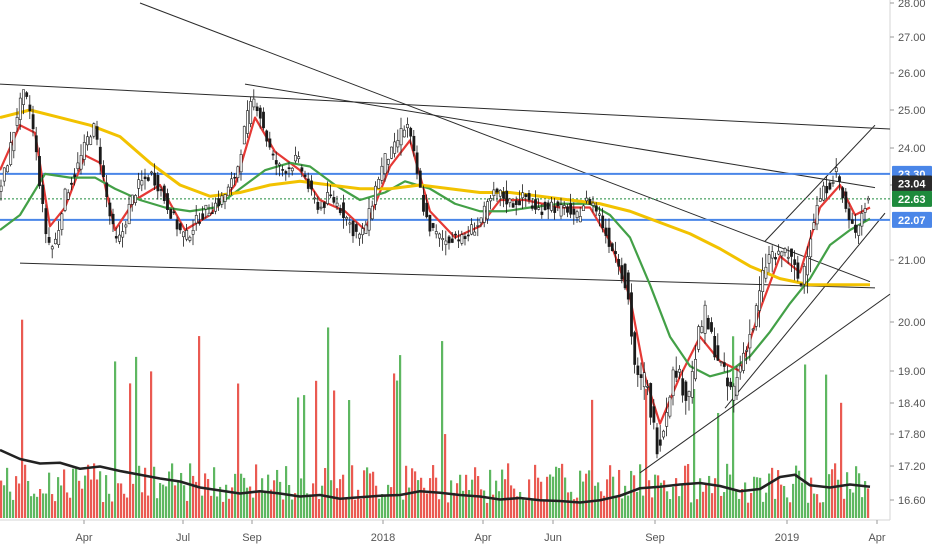  What do you see at coordinates (787, 538) in the screenshot?
I see `time-tick-label: 2019` at bounding box center [787, 538].